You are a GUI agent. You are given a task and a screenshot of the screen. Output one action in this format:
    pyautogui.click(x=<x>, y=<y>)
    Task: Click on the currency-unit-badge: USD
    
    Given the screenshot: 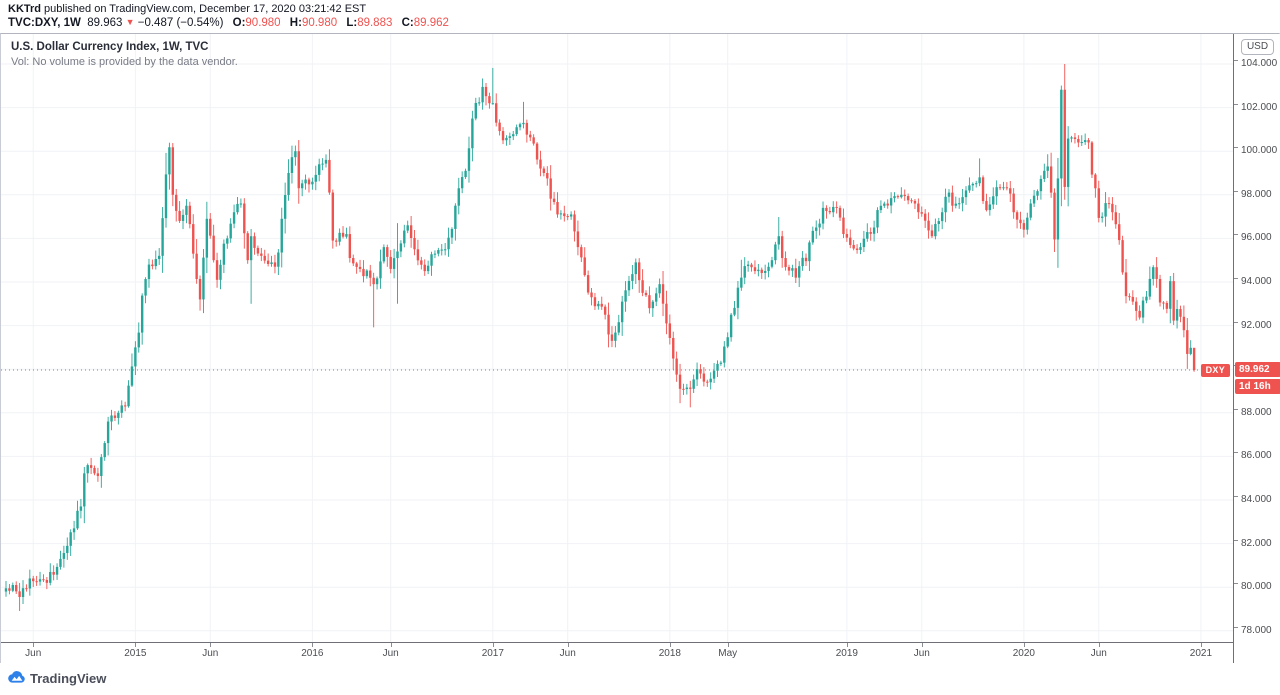 What is the action you would take?
    pyautogui.click(x=1257, y=47)
    